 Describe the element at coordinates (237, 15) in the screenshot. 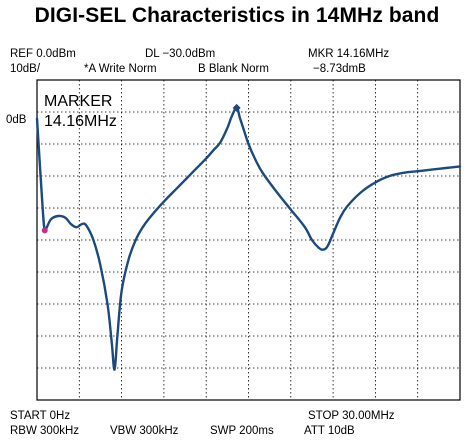

I see `chart-title: DIGI-SEL Characteristics in 14MHz band` at that location.